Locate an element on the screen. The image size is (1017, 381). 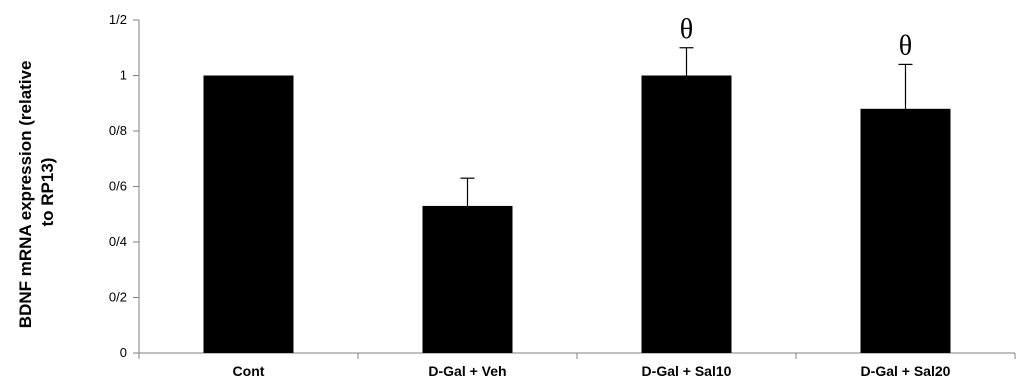
y-tick-label: 0/6 is located at coordinates (118, 186).